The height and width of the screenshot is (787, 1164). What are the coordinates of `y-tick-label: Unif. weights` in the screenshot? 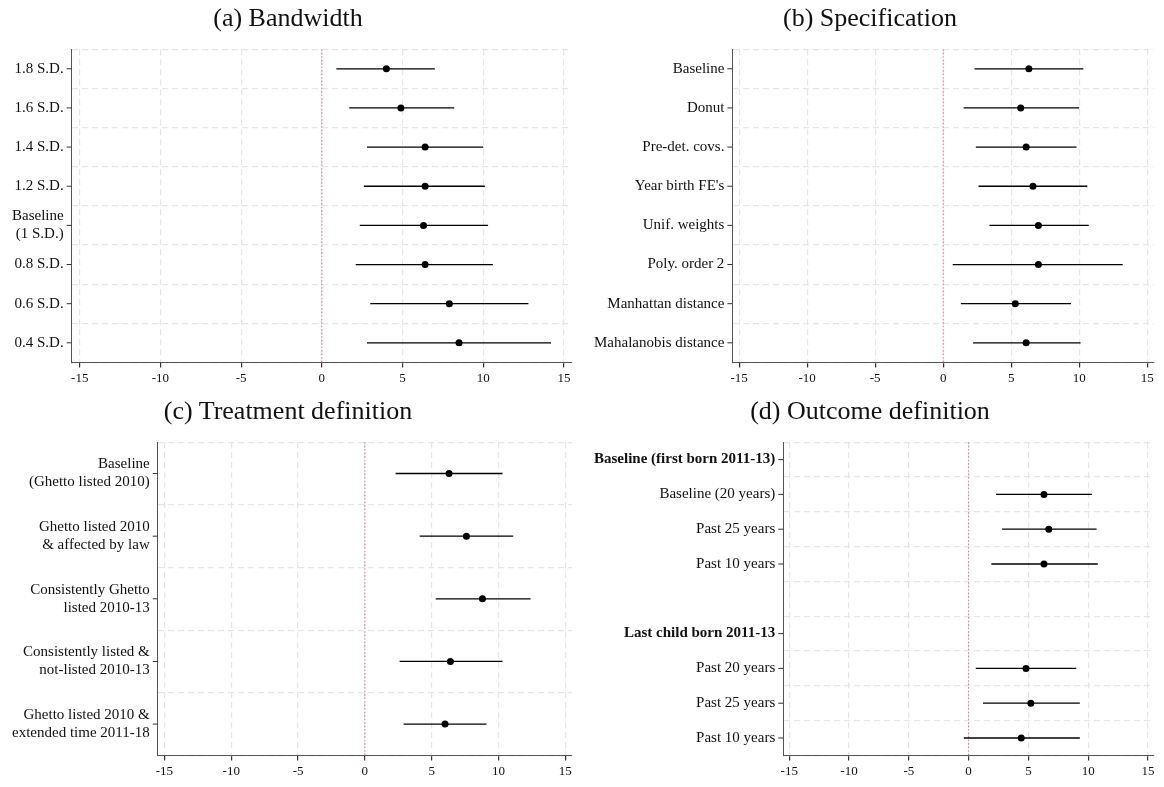 It's located at (683, 224).